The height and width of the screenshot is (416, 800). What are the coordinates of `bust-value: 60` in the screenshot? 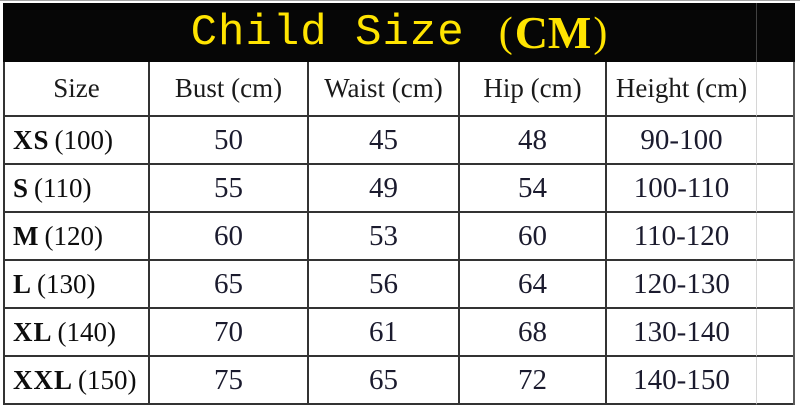 It's located at (229, 237).